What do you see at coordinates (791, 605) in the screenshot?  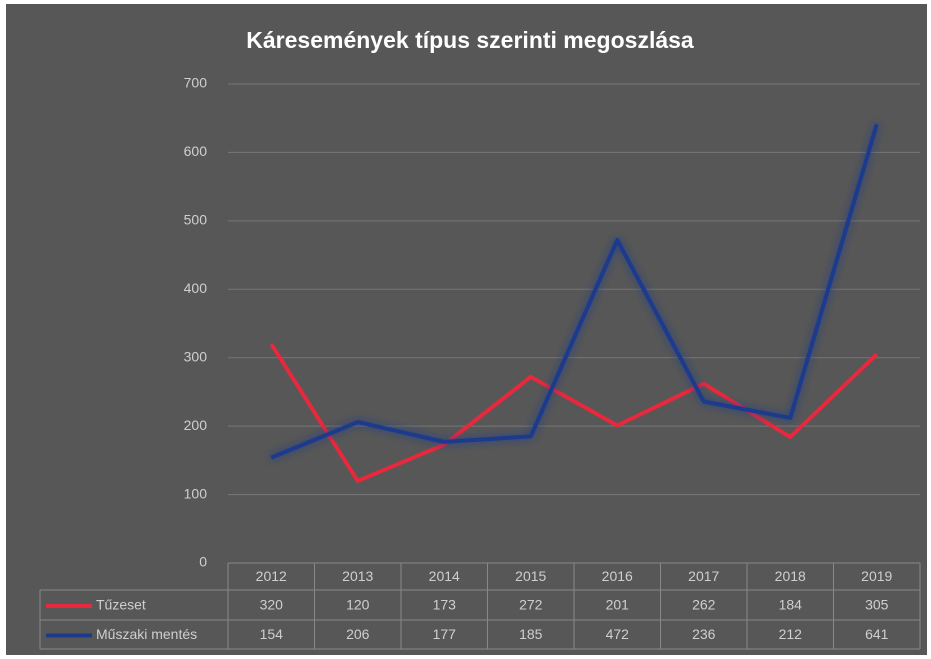 I see `table-value: 184` at bounding box center [791, 605].